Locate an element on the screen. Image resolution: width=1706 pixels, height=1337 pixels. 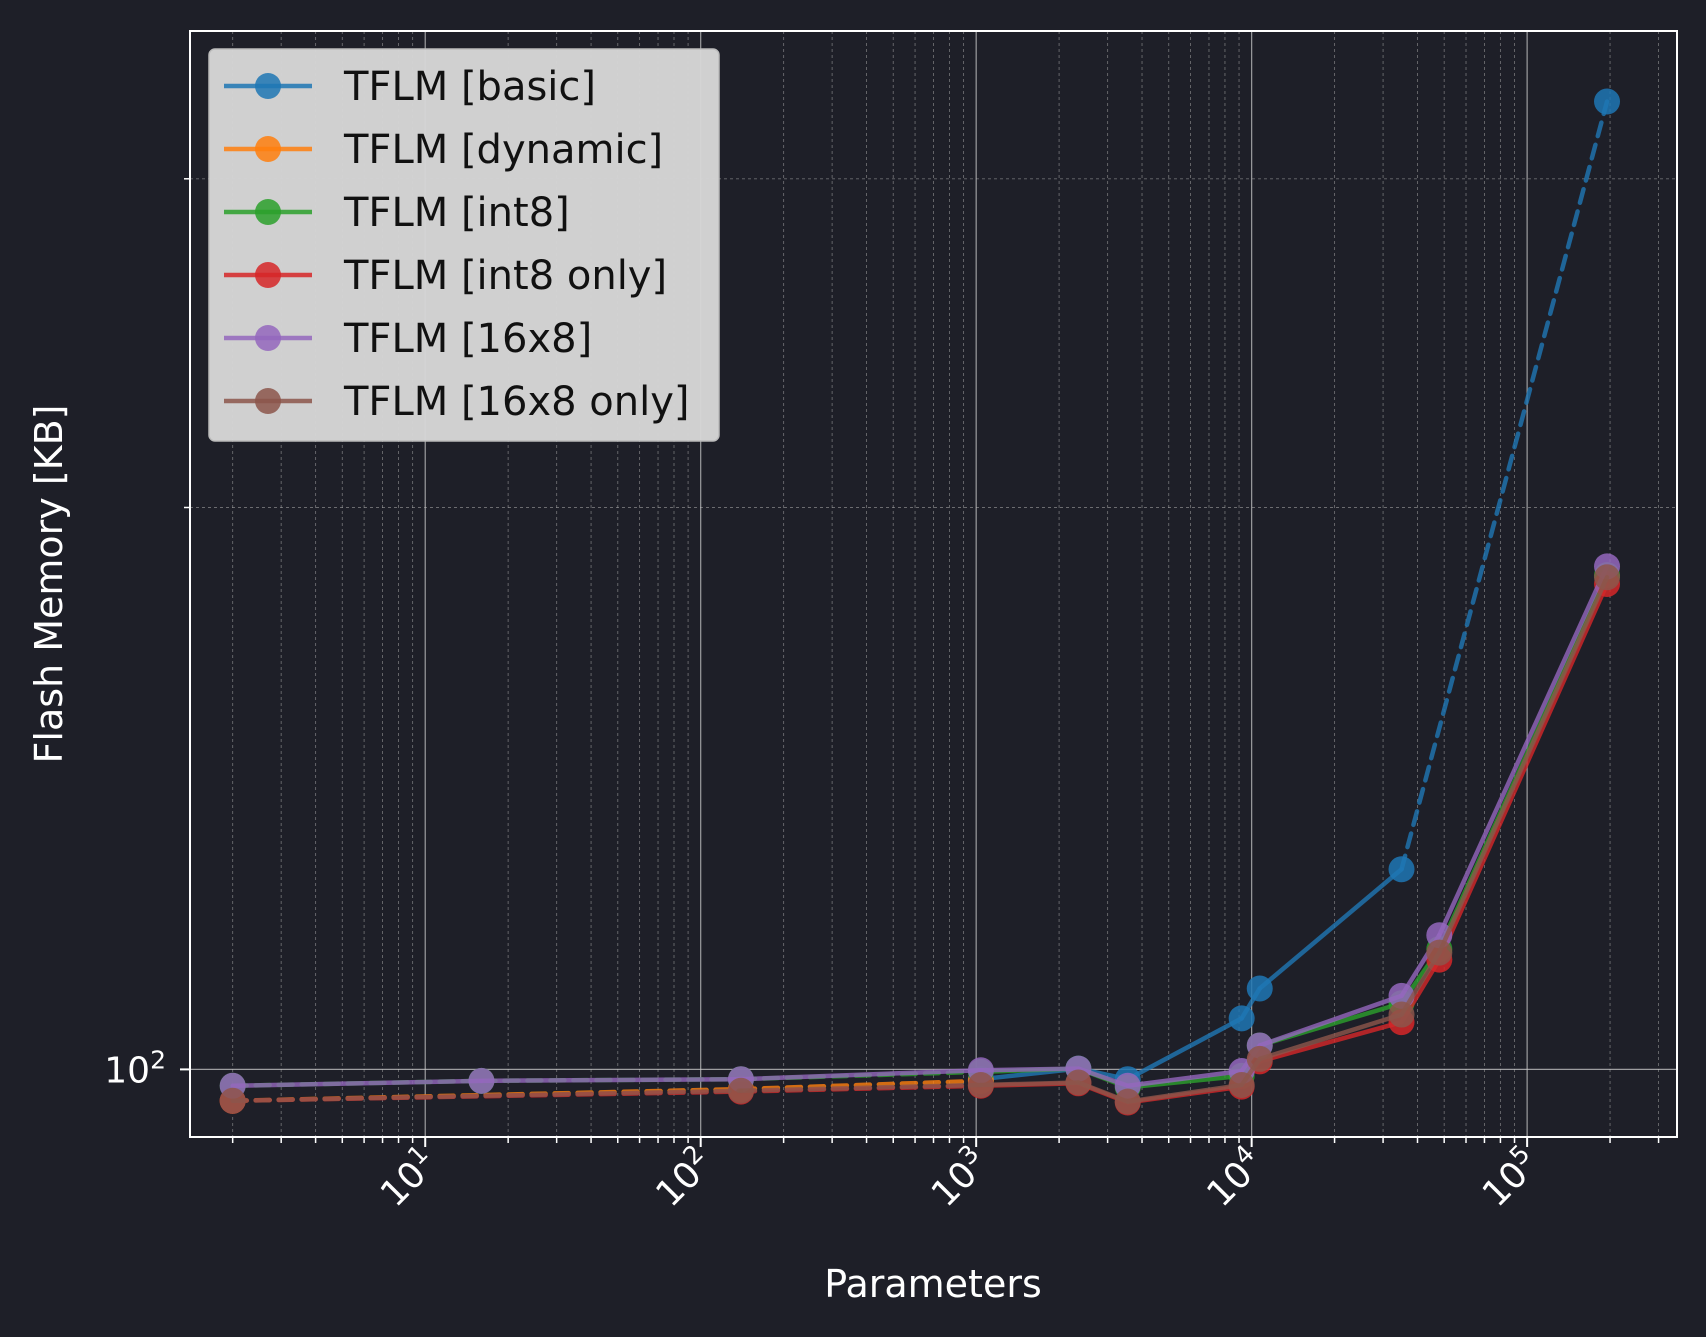
y-tick-label: 102 is located at coordinates (135, 1068).